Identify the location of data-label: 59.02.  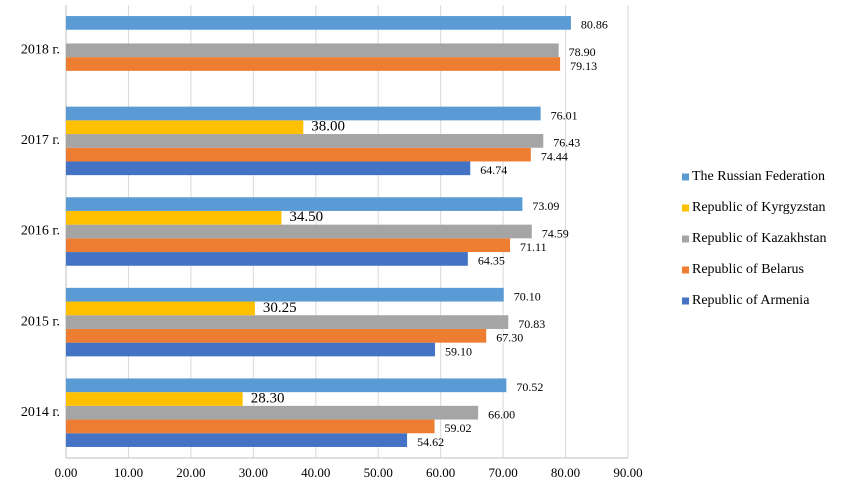
(458, 428).